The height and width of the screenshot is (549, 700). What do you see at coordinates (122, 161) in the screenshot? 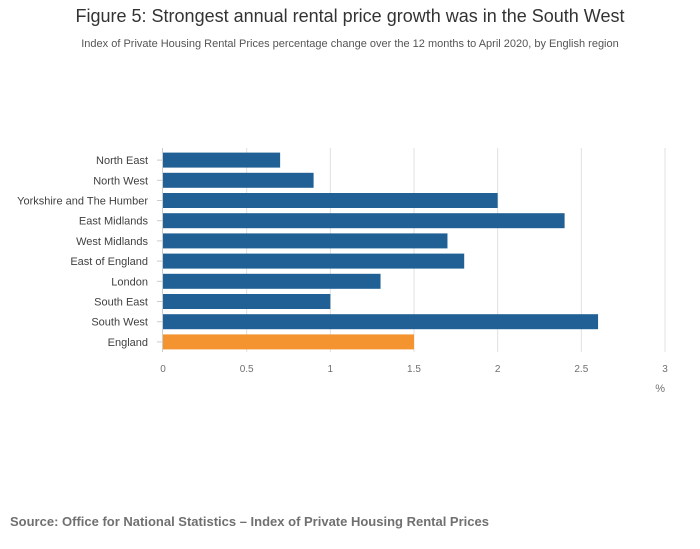
I see `category-label: North East` at bounding box center [122, 161].